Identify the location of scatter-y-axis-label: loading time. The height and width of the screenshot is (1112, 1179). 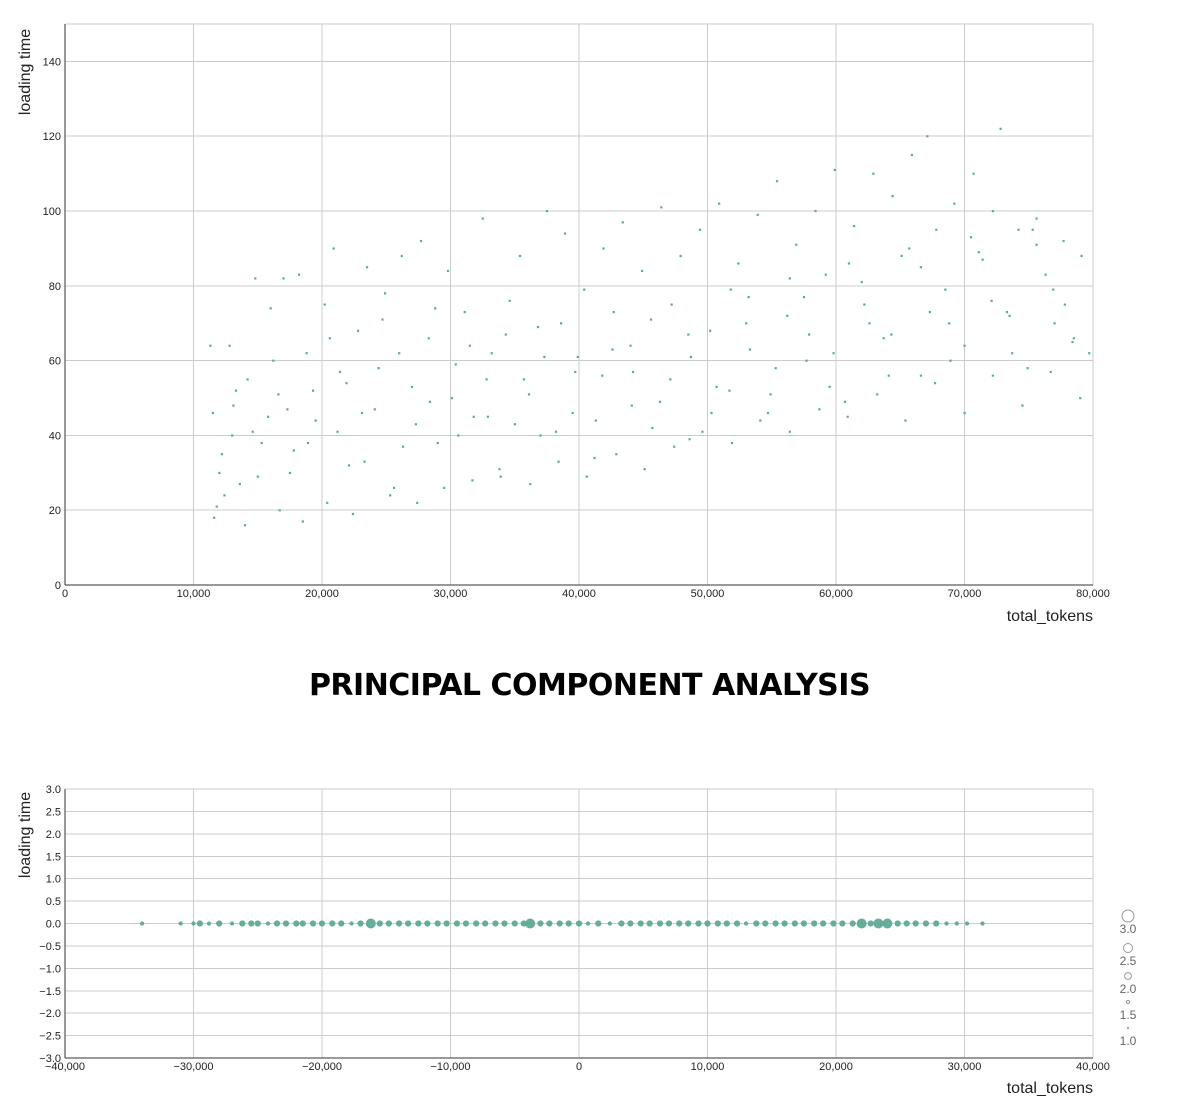
(25, 72).